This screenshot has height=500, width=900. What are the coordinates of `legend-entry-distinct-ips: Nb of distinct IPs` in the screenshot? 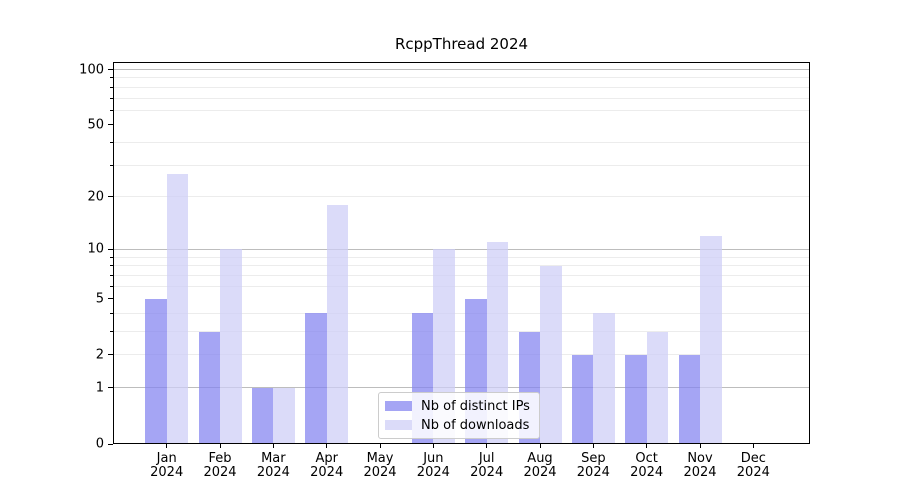 It's located at (457, 406).